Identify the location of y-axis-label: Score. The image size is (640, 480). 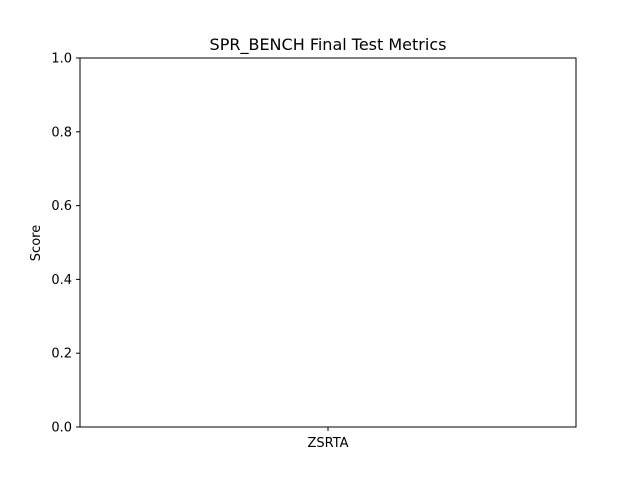
(36, 243).